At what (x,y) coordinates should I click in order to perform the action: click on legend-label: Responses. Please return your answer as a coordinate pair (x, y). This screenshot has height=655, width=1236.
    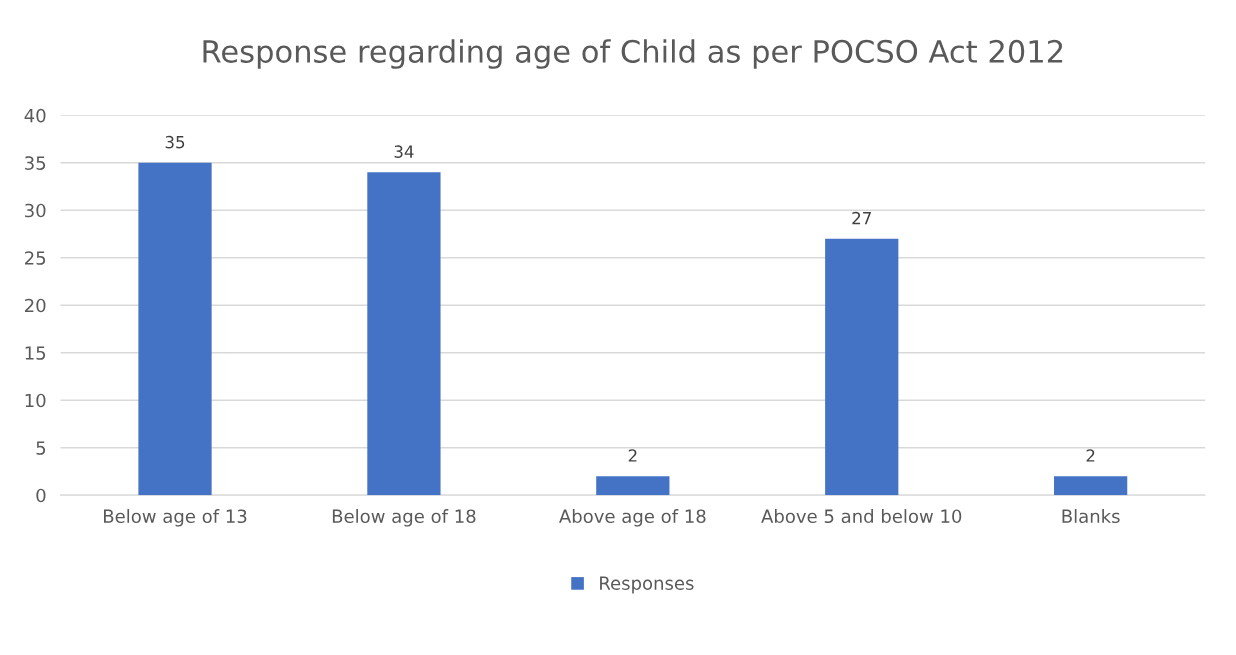
    Looking at the image, I should click on (647, 585).